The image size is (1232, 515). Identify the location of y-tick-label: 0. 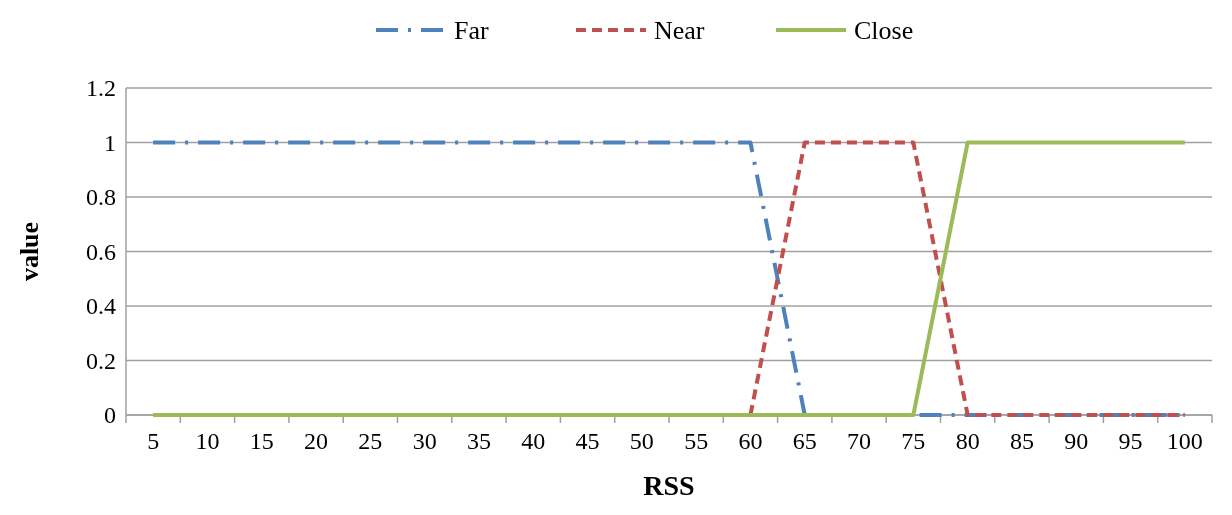
(110, 415).